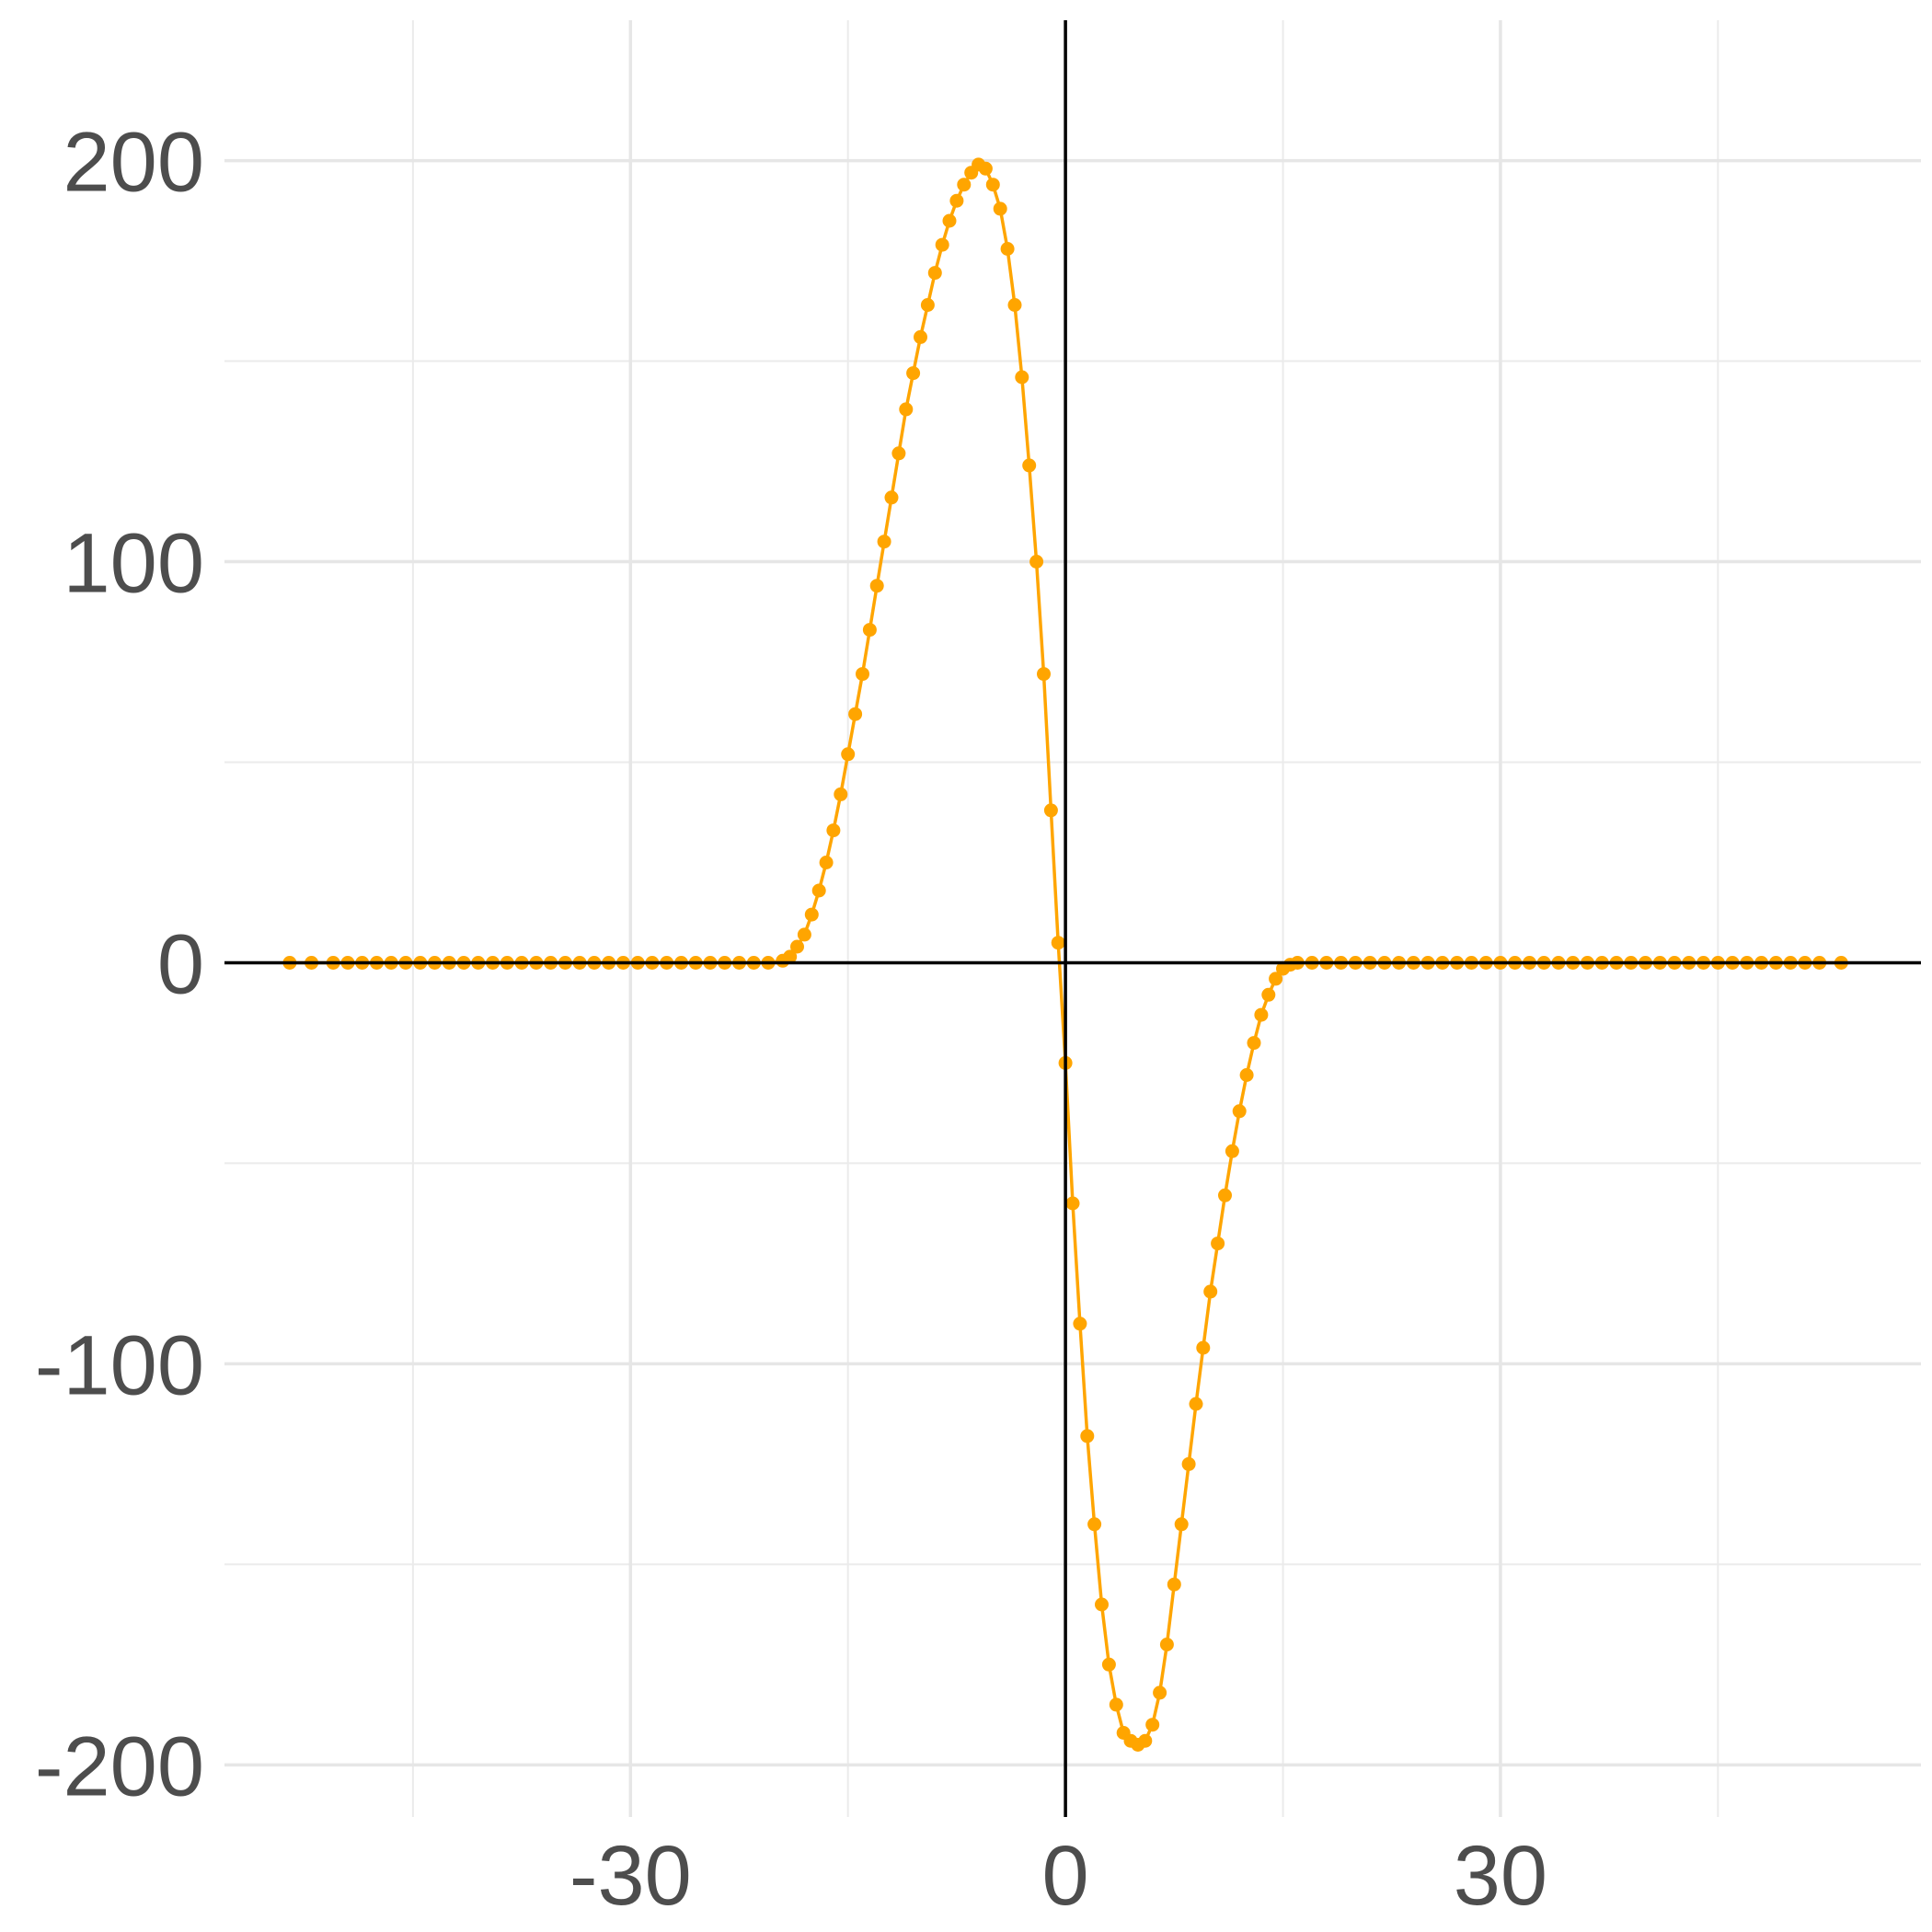 This screenshot has height=1932, width=1932. What do you see at coordinates (630, 1876) in the screenshot?
I see `x-tick-label: -30` at bounding box center [630, 1876].